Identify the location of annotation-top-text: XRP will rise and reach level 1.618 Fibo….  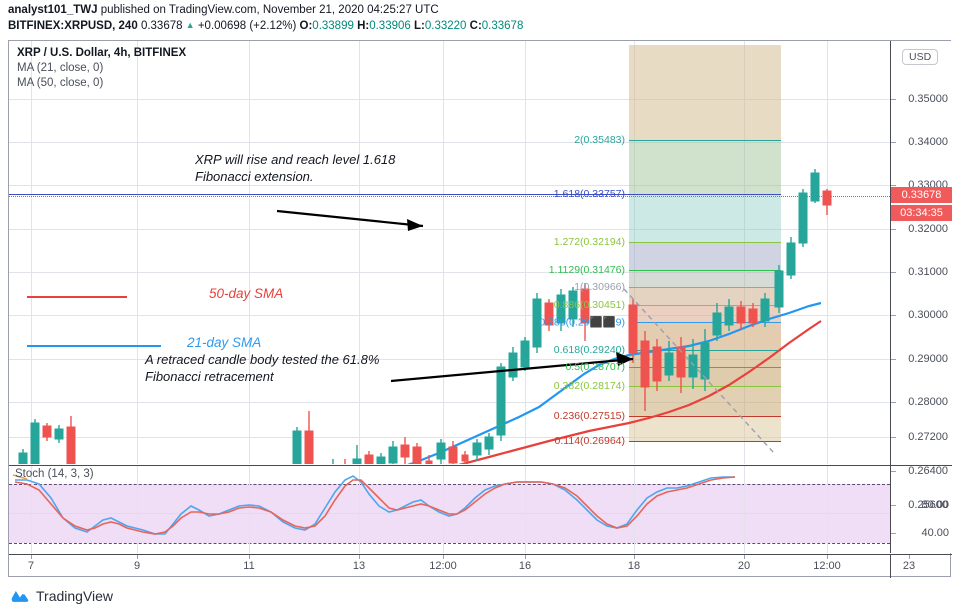
(295, 168).